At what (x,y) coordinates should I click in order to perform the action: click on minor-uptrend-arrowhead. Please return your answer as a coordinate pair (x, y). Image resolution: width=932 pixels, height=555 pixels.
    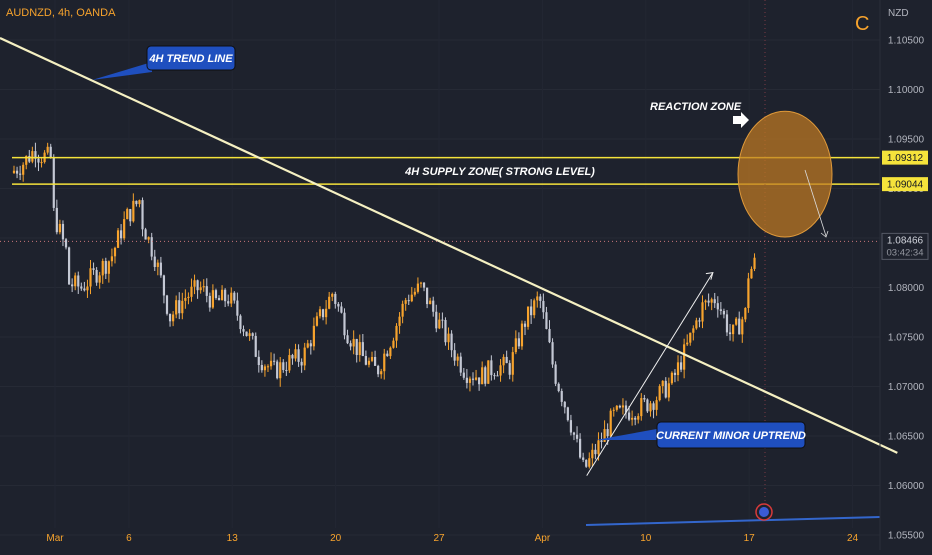
    Looking at the image, I should click on (709, 276).